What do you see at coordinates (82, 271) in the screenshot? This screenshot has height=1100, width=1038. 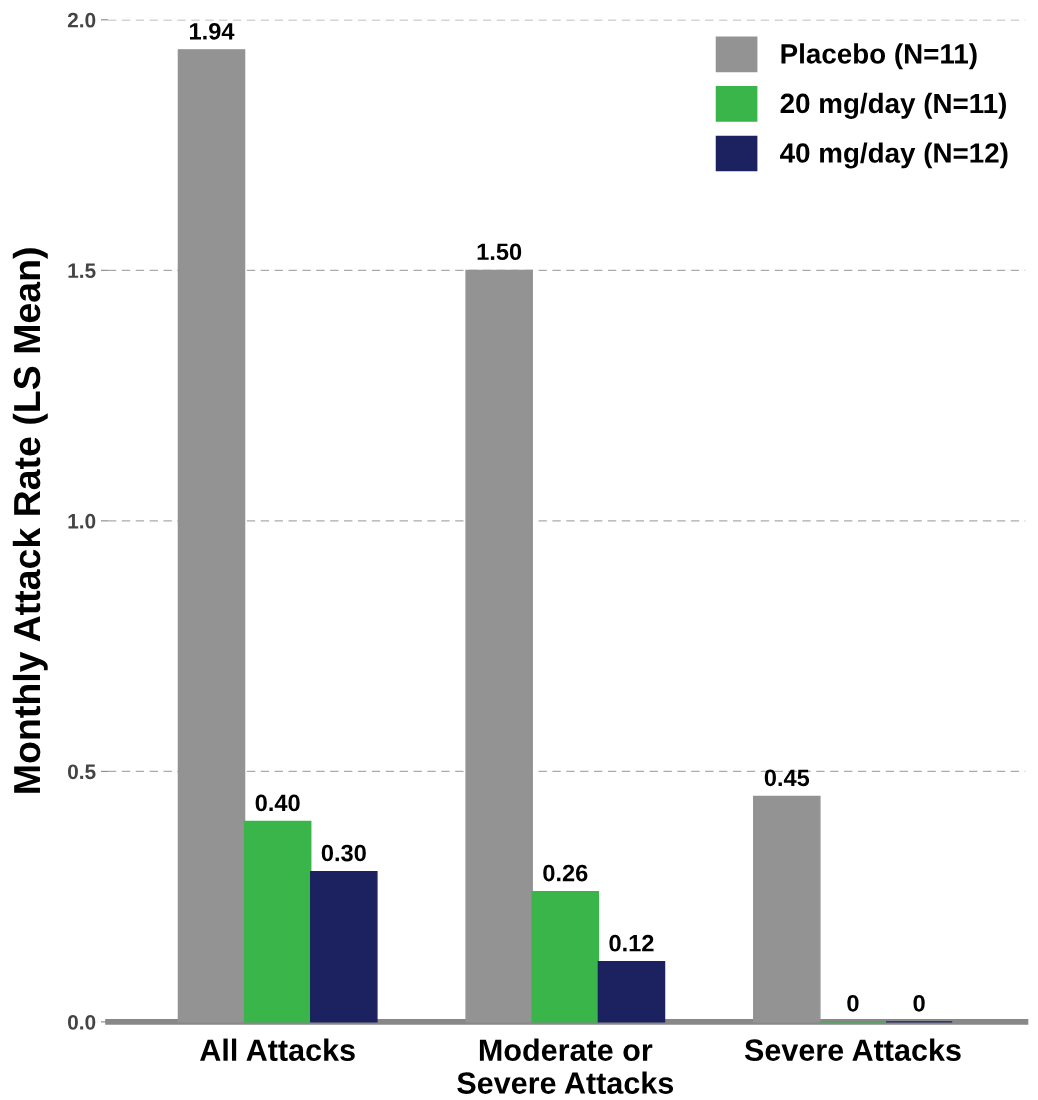 I see `y-tick-label: 1.5` at bounding box center [82, 271].